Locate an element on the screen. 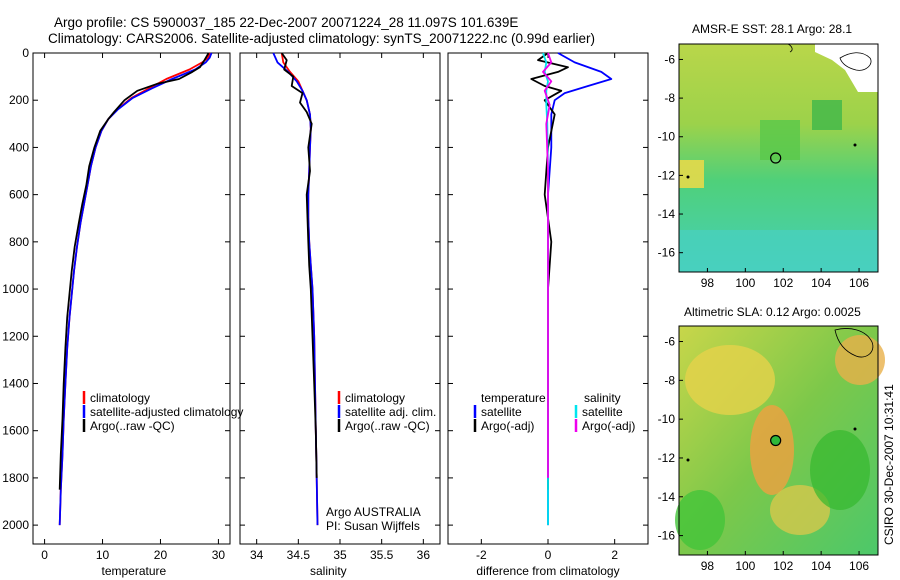  sla-map is located at coordinates (780, 440).